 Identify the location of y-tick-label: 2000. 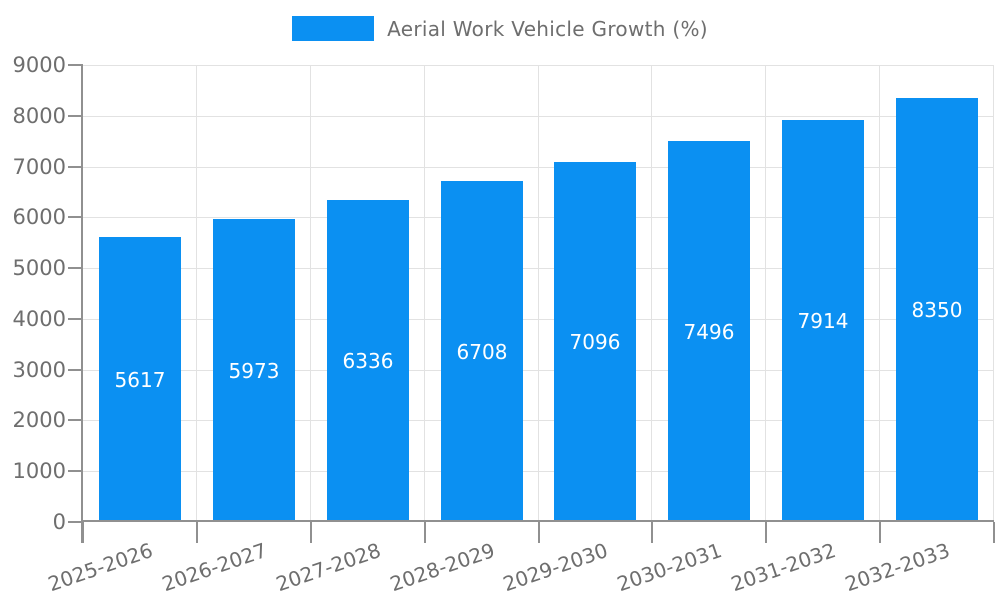
(39, 420).